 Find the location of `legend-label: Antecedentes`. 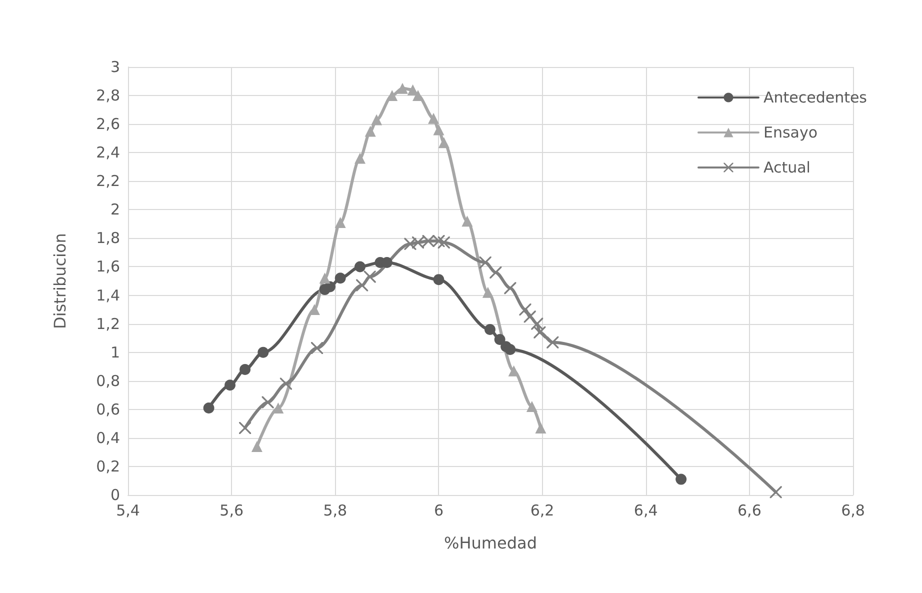

legend-label: Antecedentes is located at coordinates (815, 97).